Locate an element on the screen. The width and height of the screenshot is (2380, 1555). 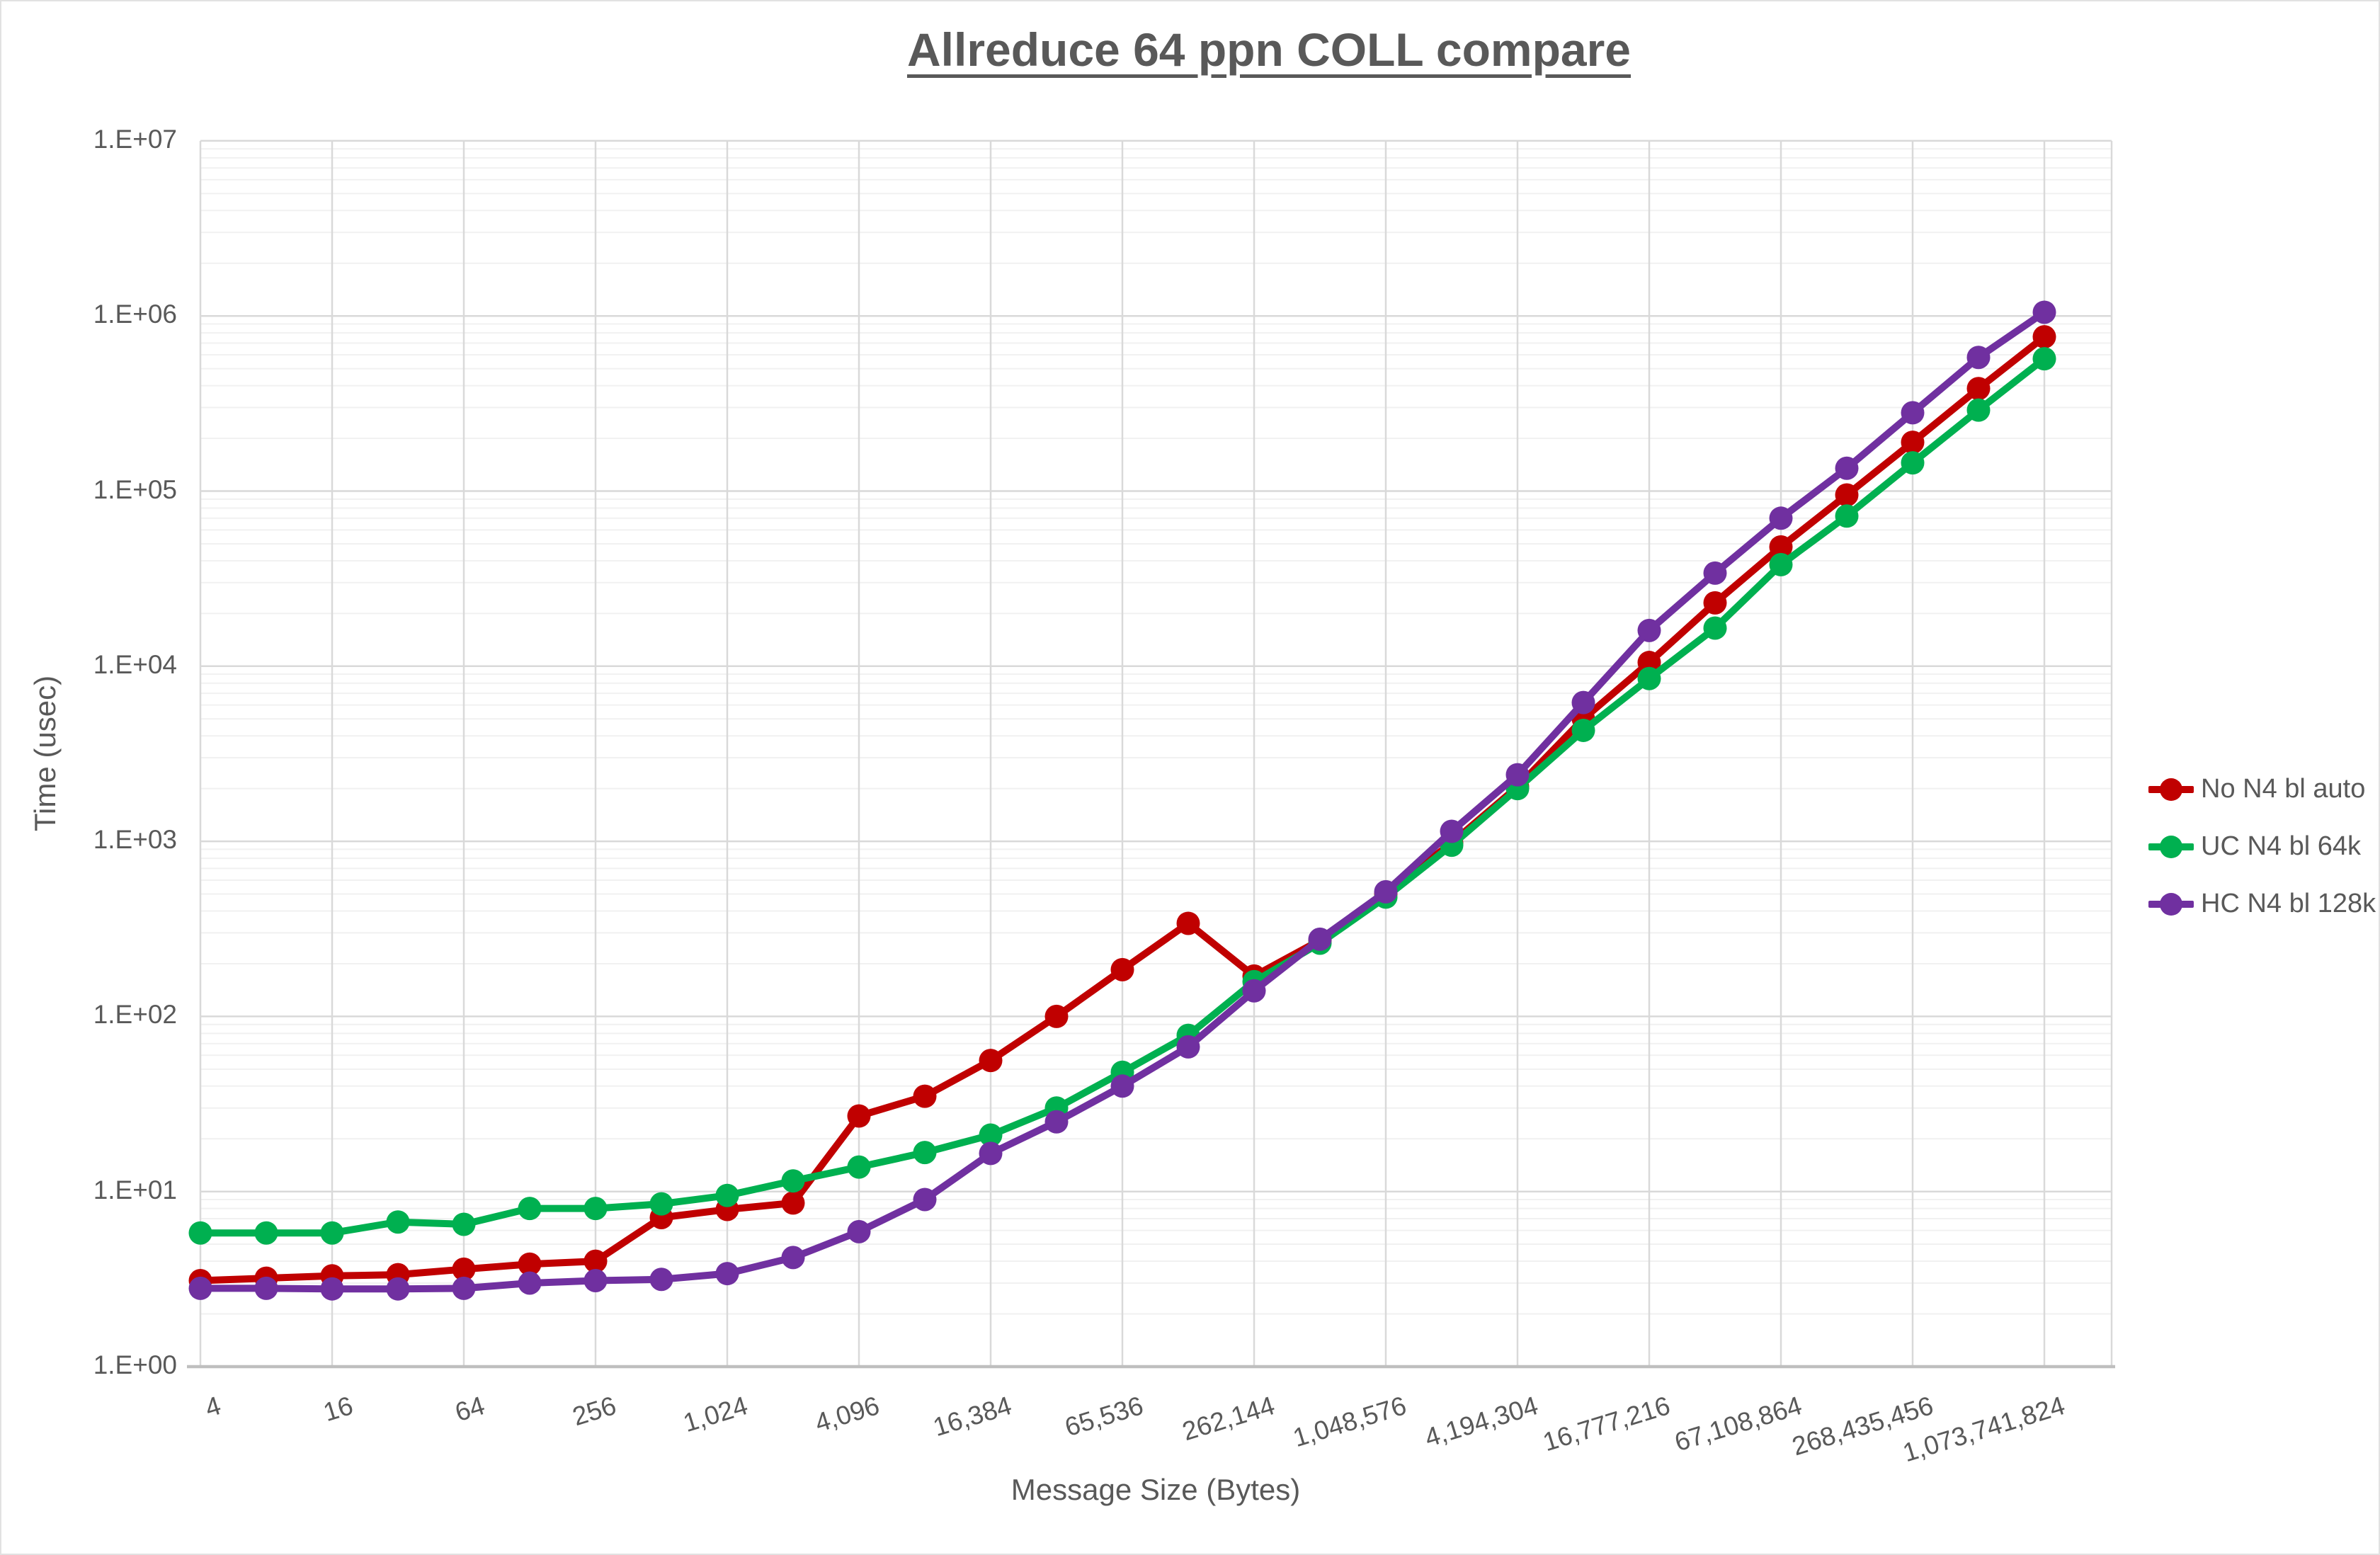
x-axis-title: Message Size (Bytes) is located at coordinates (1155, 1490).